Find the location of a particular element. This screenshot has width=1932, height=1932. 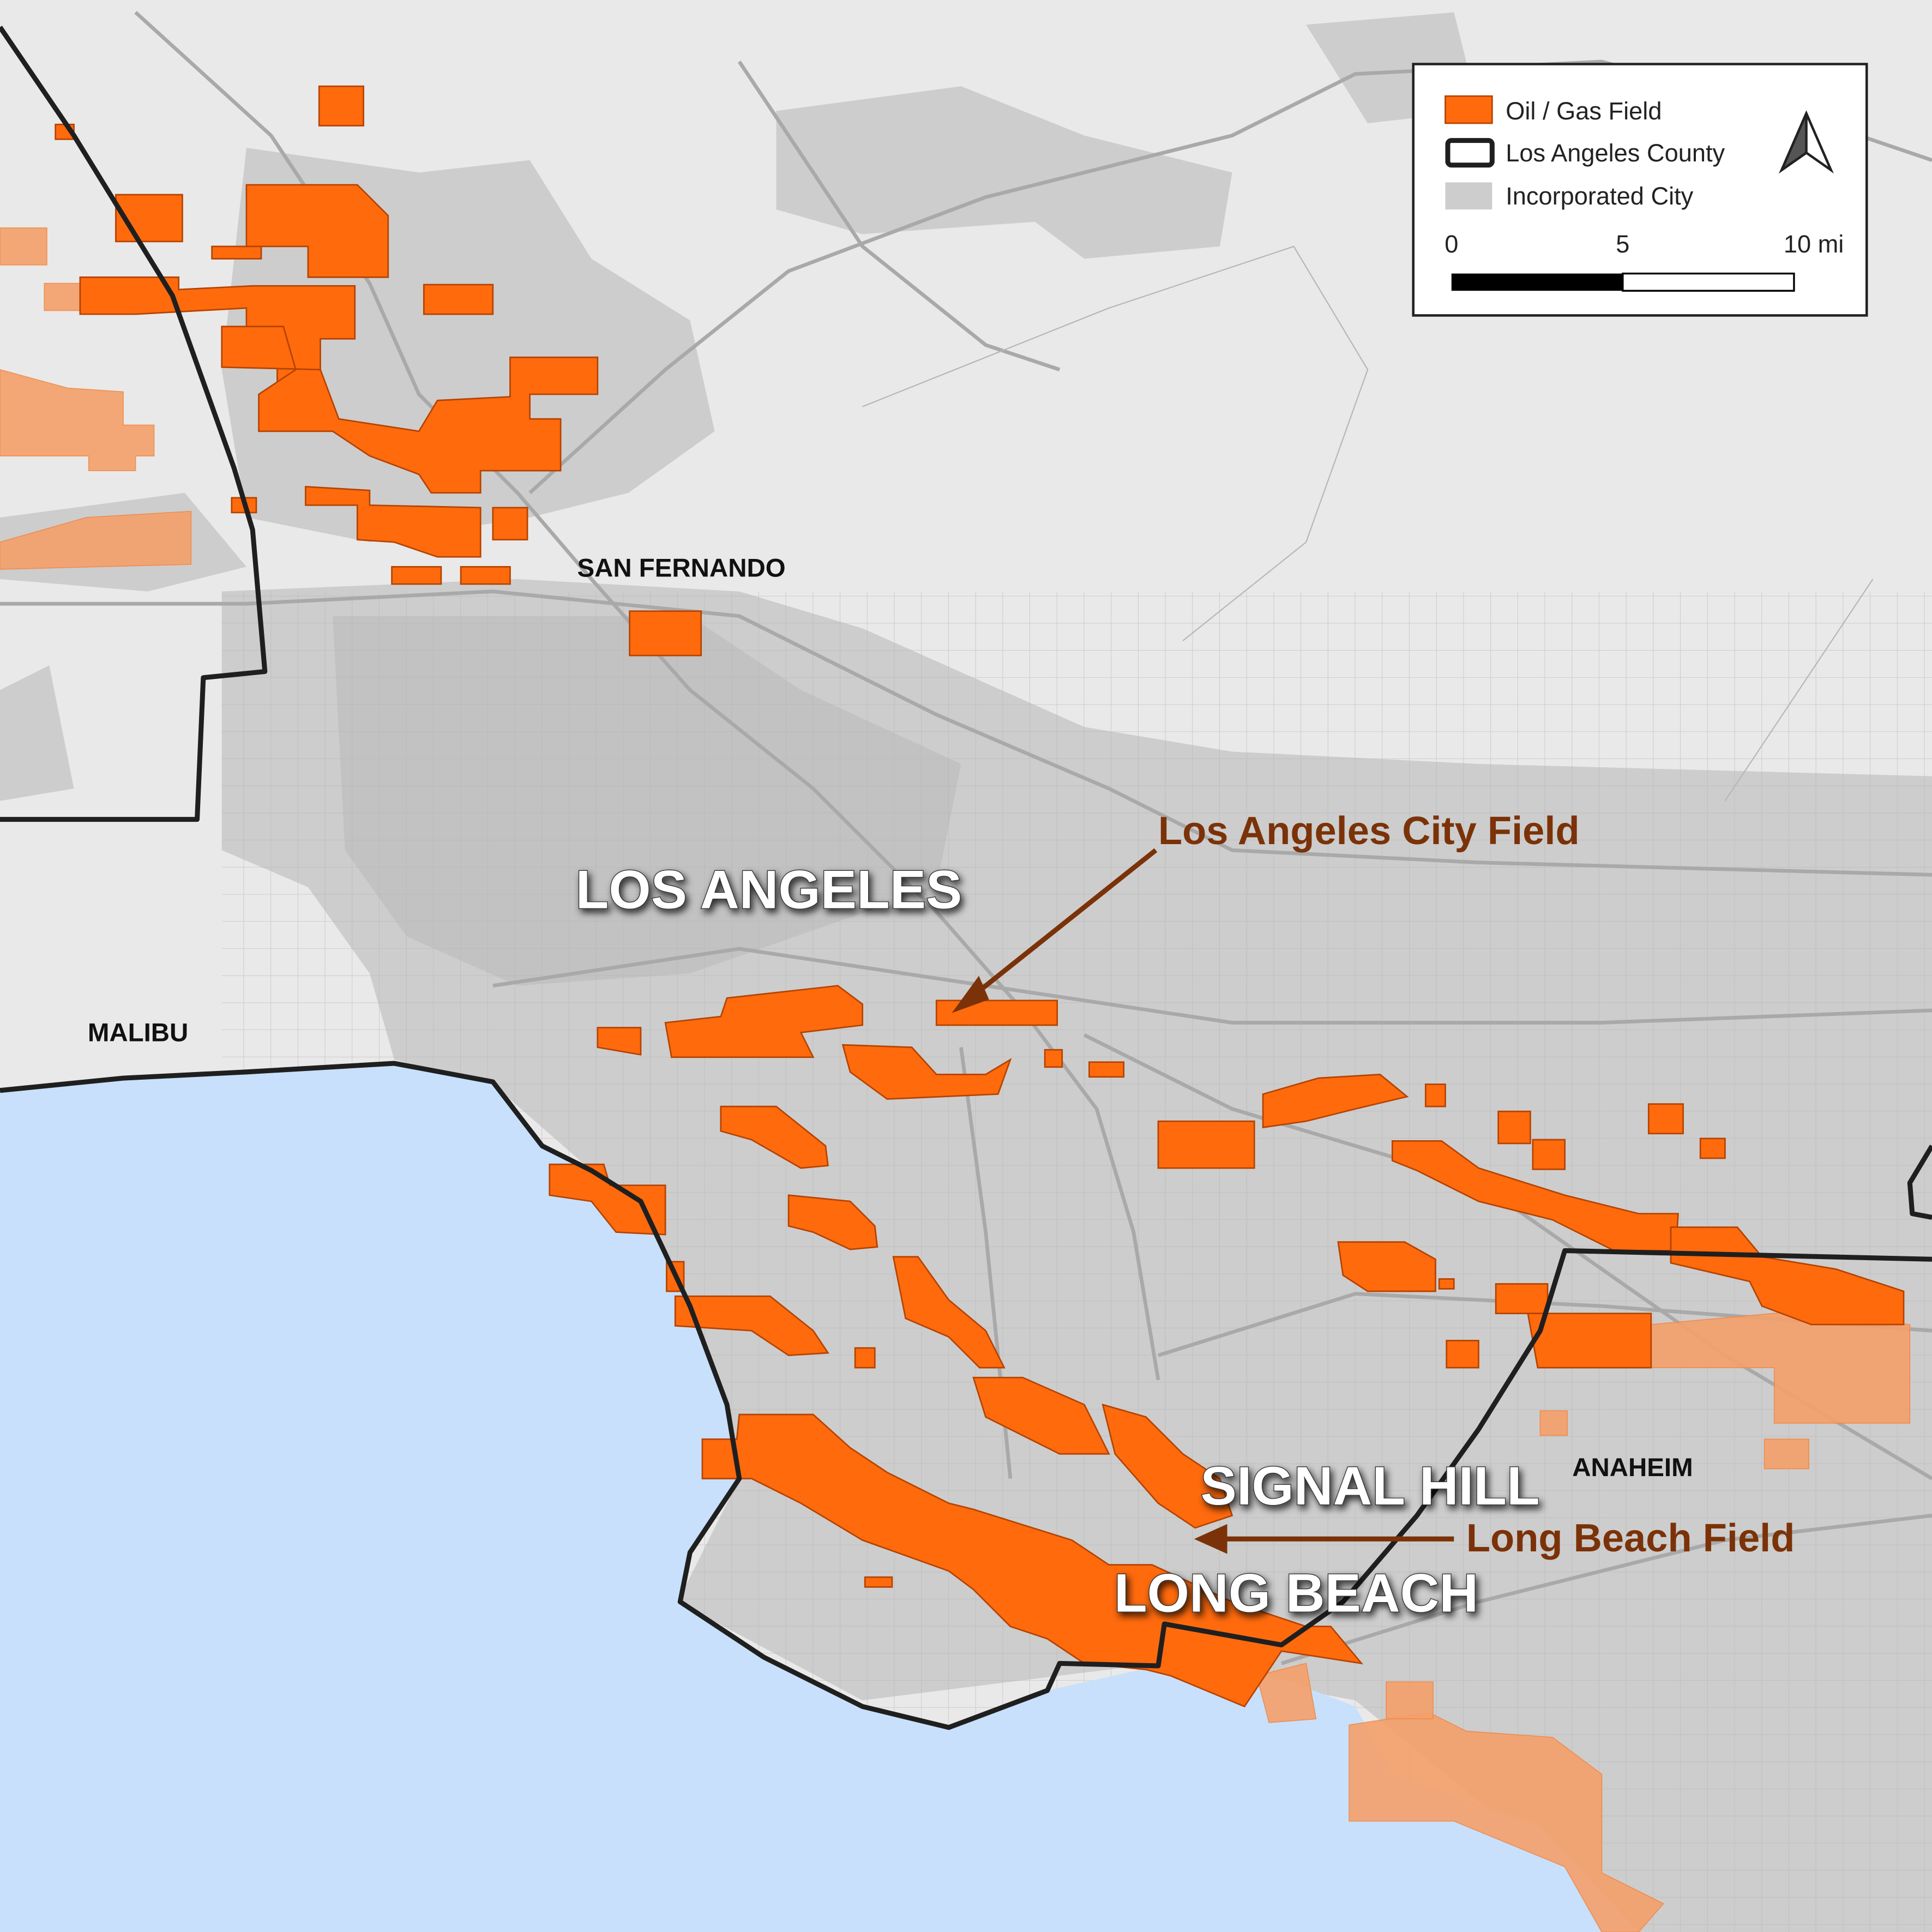

place-label: SAN FERNANDO is located at coordinates (681, 567).